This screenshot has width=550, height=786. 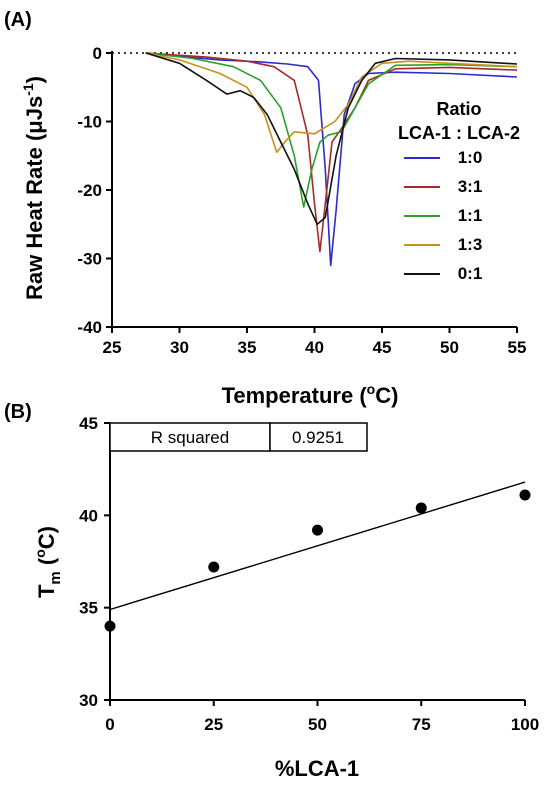 I want to click on y-tick-label: -40, so click(x=89, y=327).